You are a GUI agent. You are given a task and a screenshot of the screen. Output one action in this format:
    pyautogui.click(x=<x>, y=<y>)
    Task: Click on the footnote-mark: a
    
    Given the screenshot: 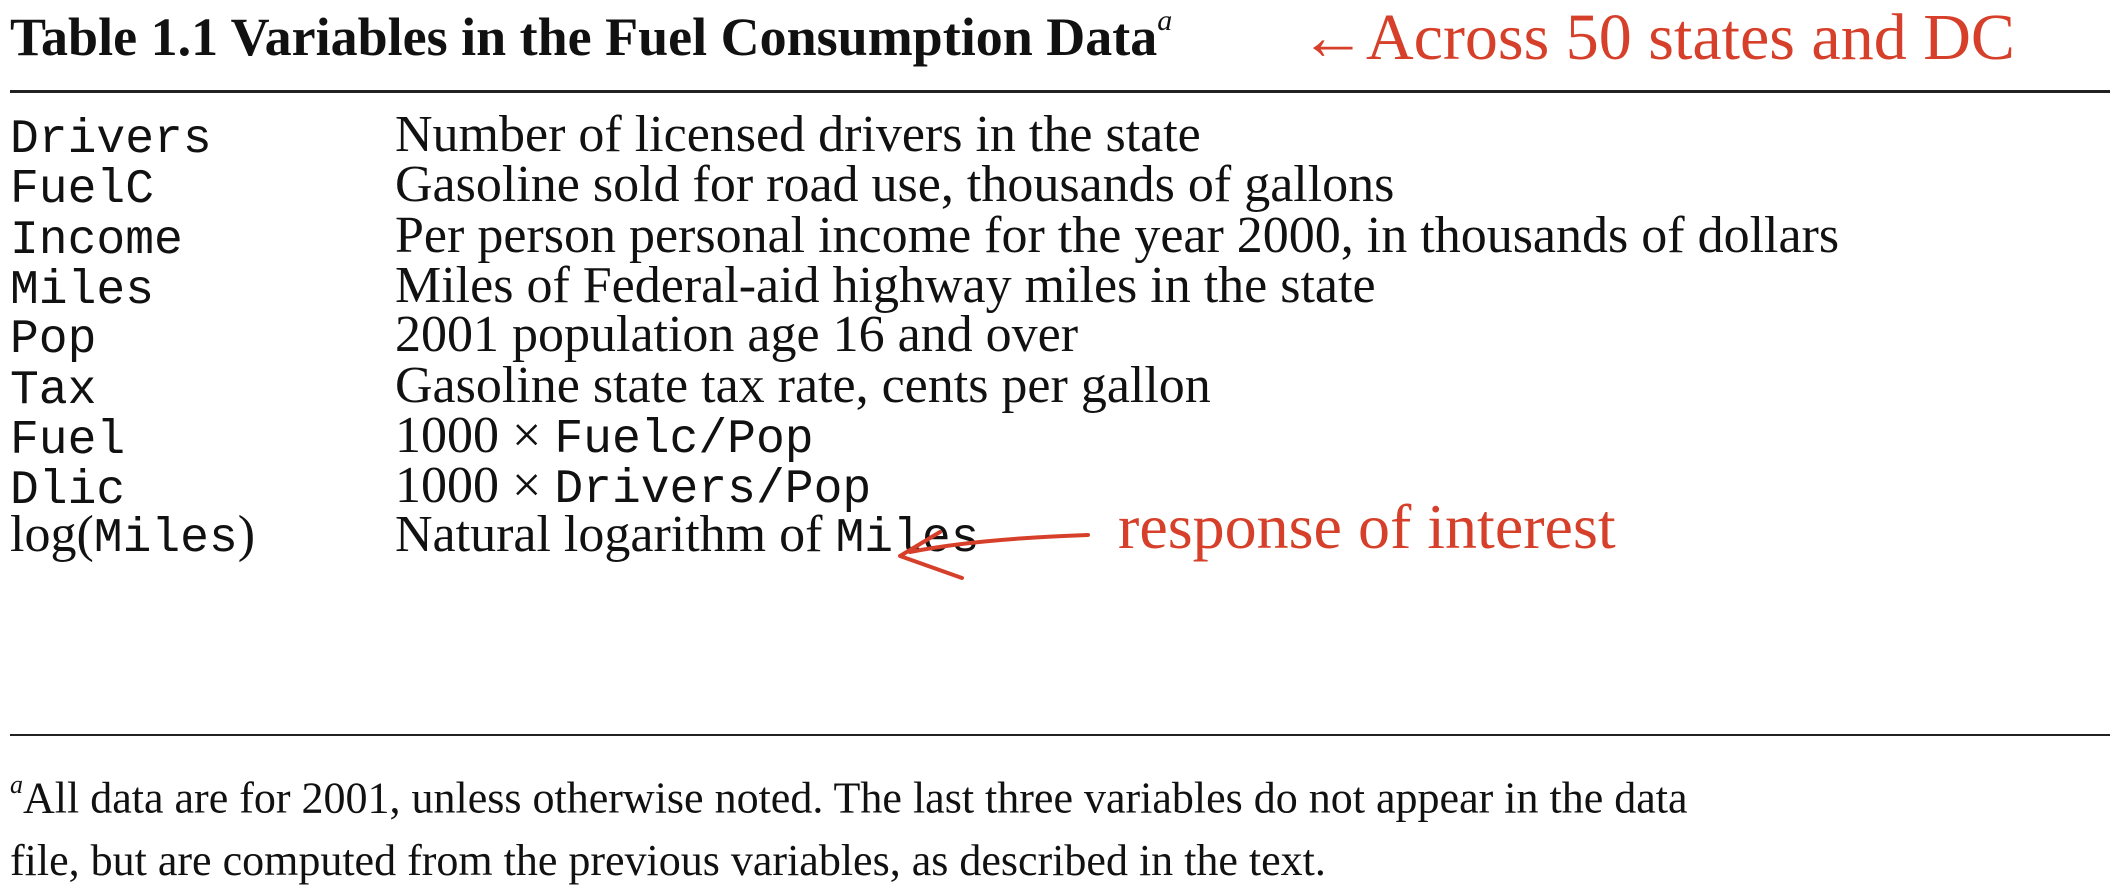 What is the action you would take?
    pyautogui.click(x=16, y=784)
    